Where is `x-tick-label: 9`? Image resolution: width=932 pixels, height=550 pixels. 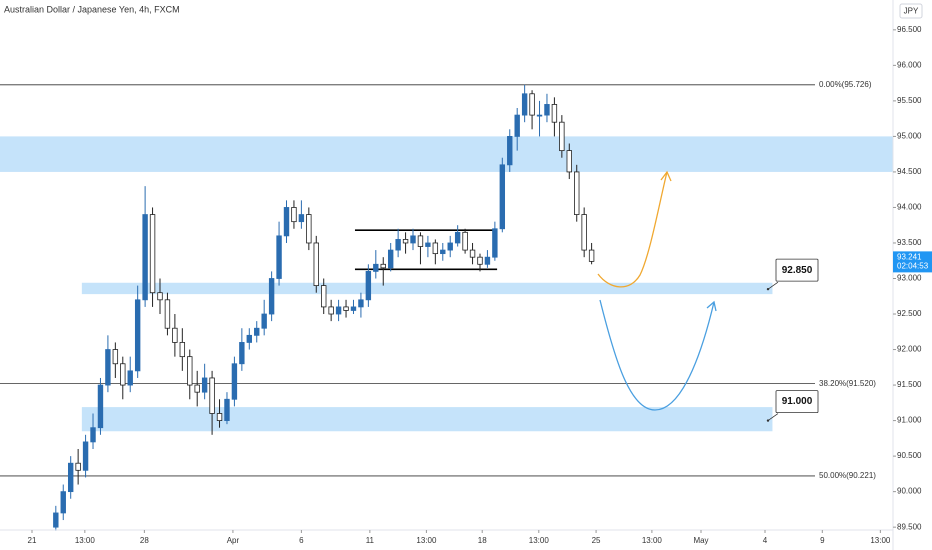 x-tick-label: 9 is located at coordinates (822, 540).